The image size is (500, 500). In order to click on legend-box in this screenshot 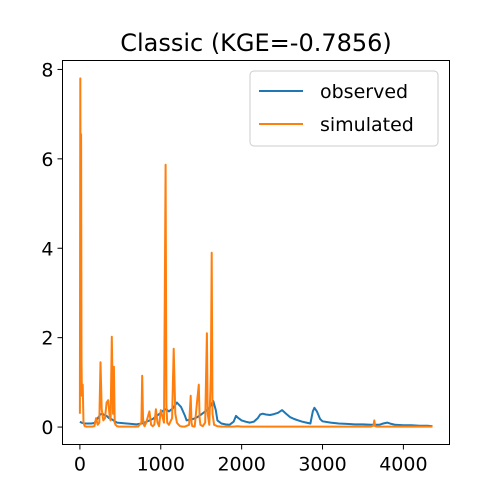, I will do `click(344, 108)`.